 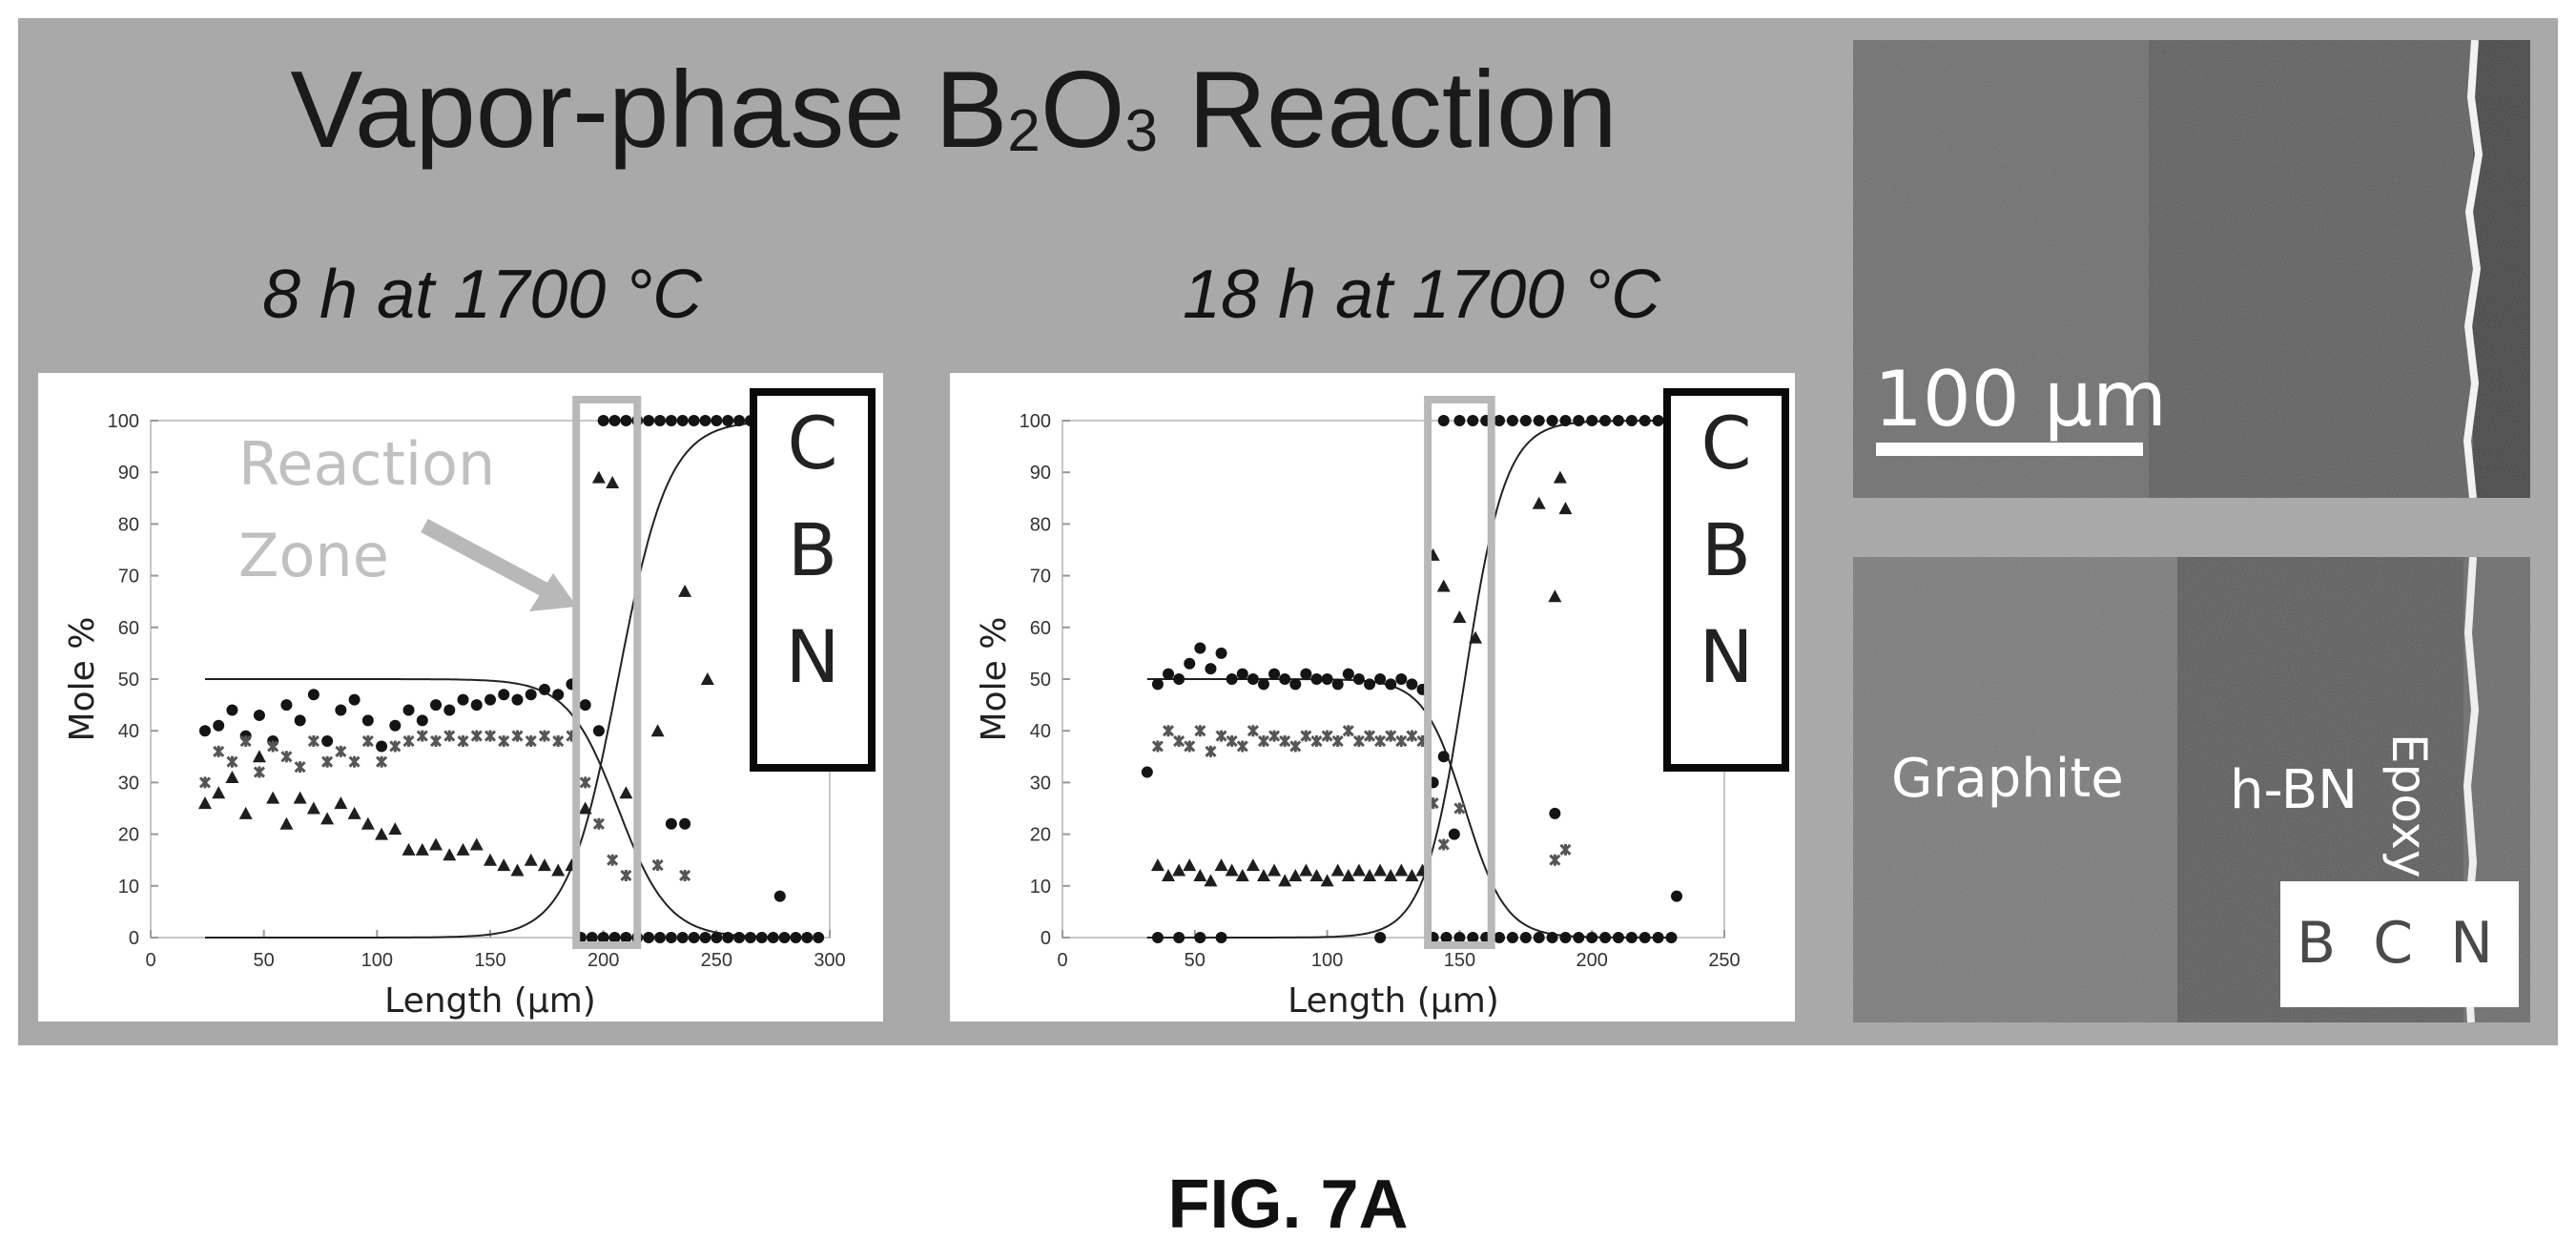 I want to click on label-hbn: h-BN, so click(x=2294, y=790).